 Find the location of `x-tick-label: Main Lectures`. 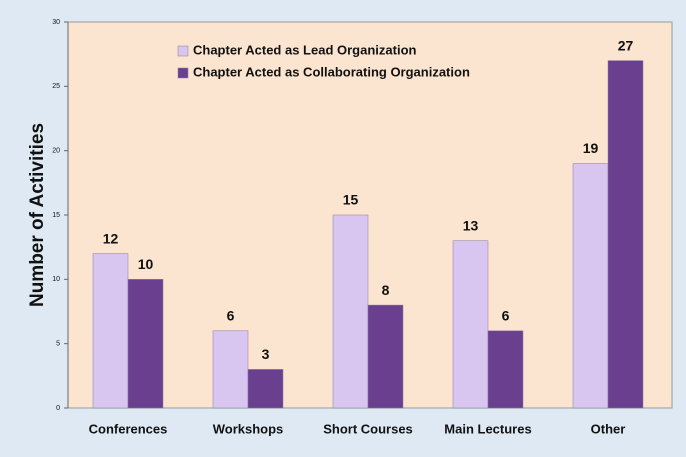

x-tick-label: Main Lectures is located at coordinates (487, 428).